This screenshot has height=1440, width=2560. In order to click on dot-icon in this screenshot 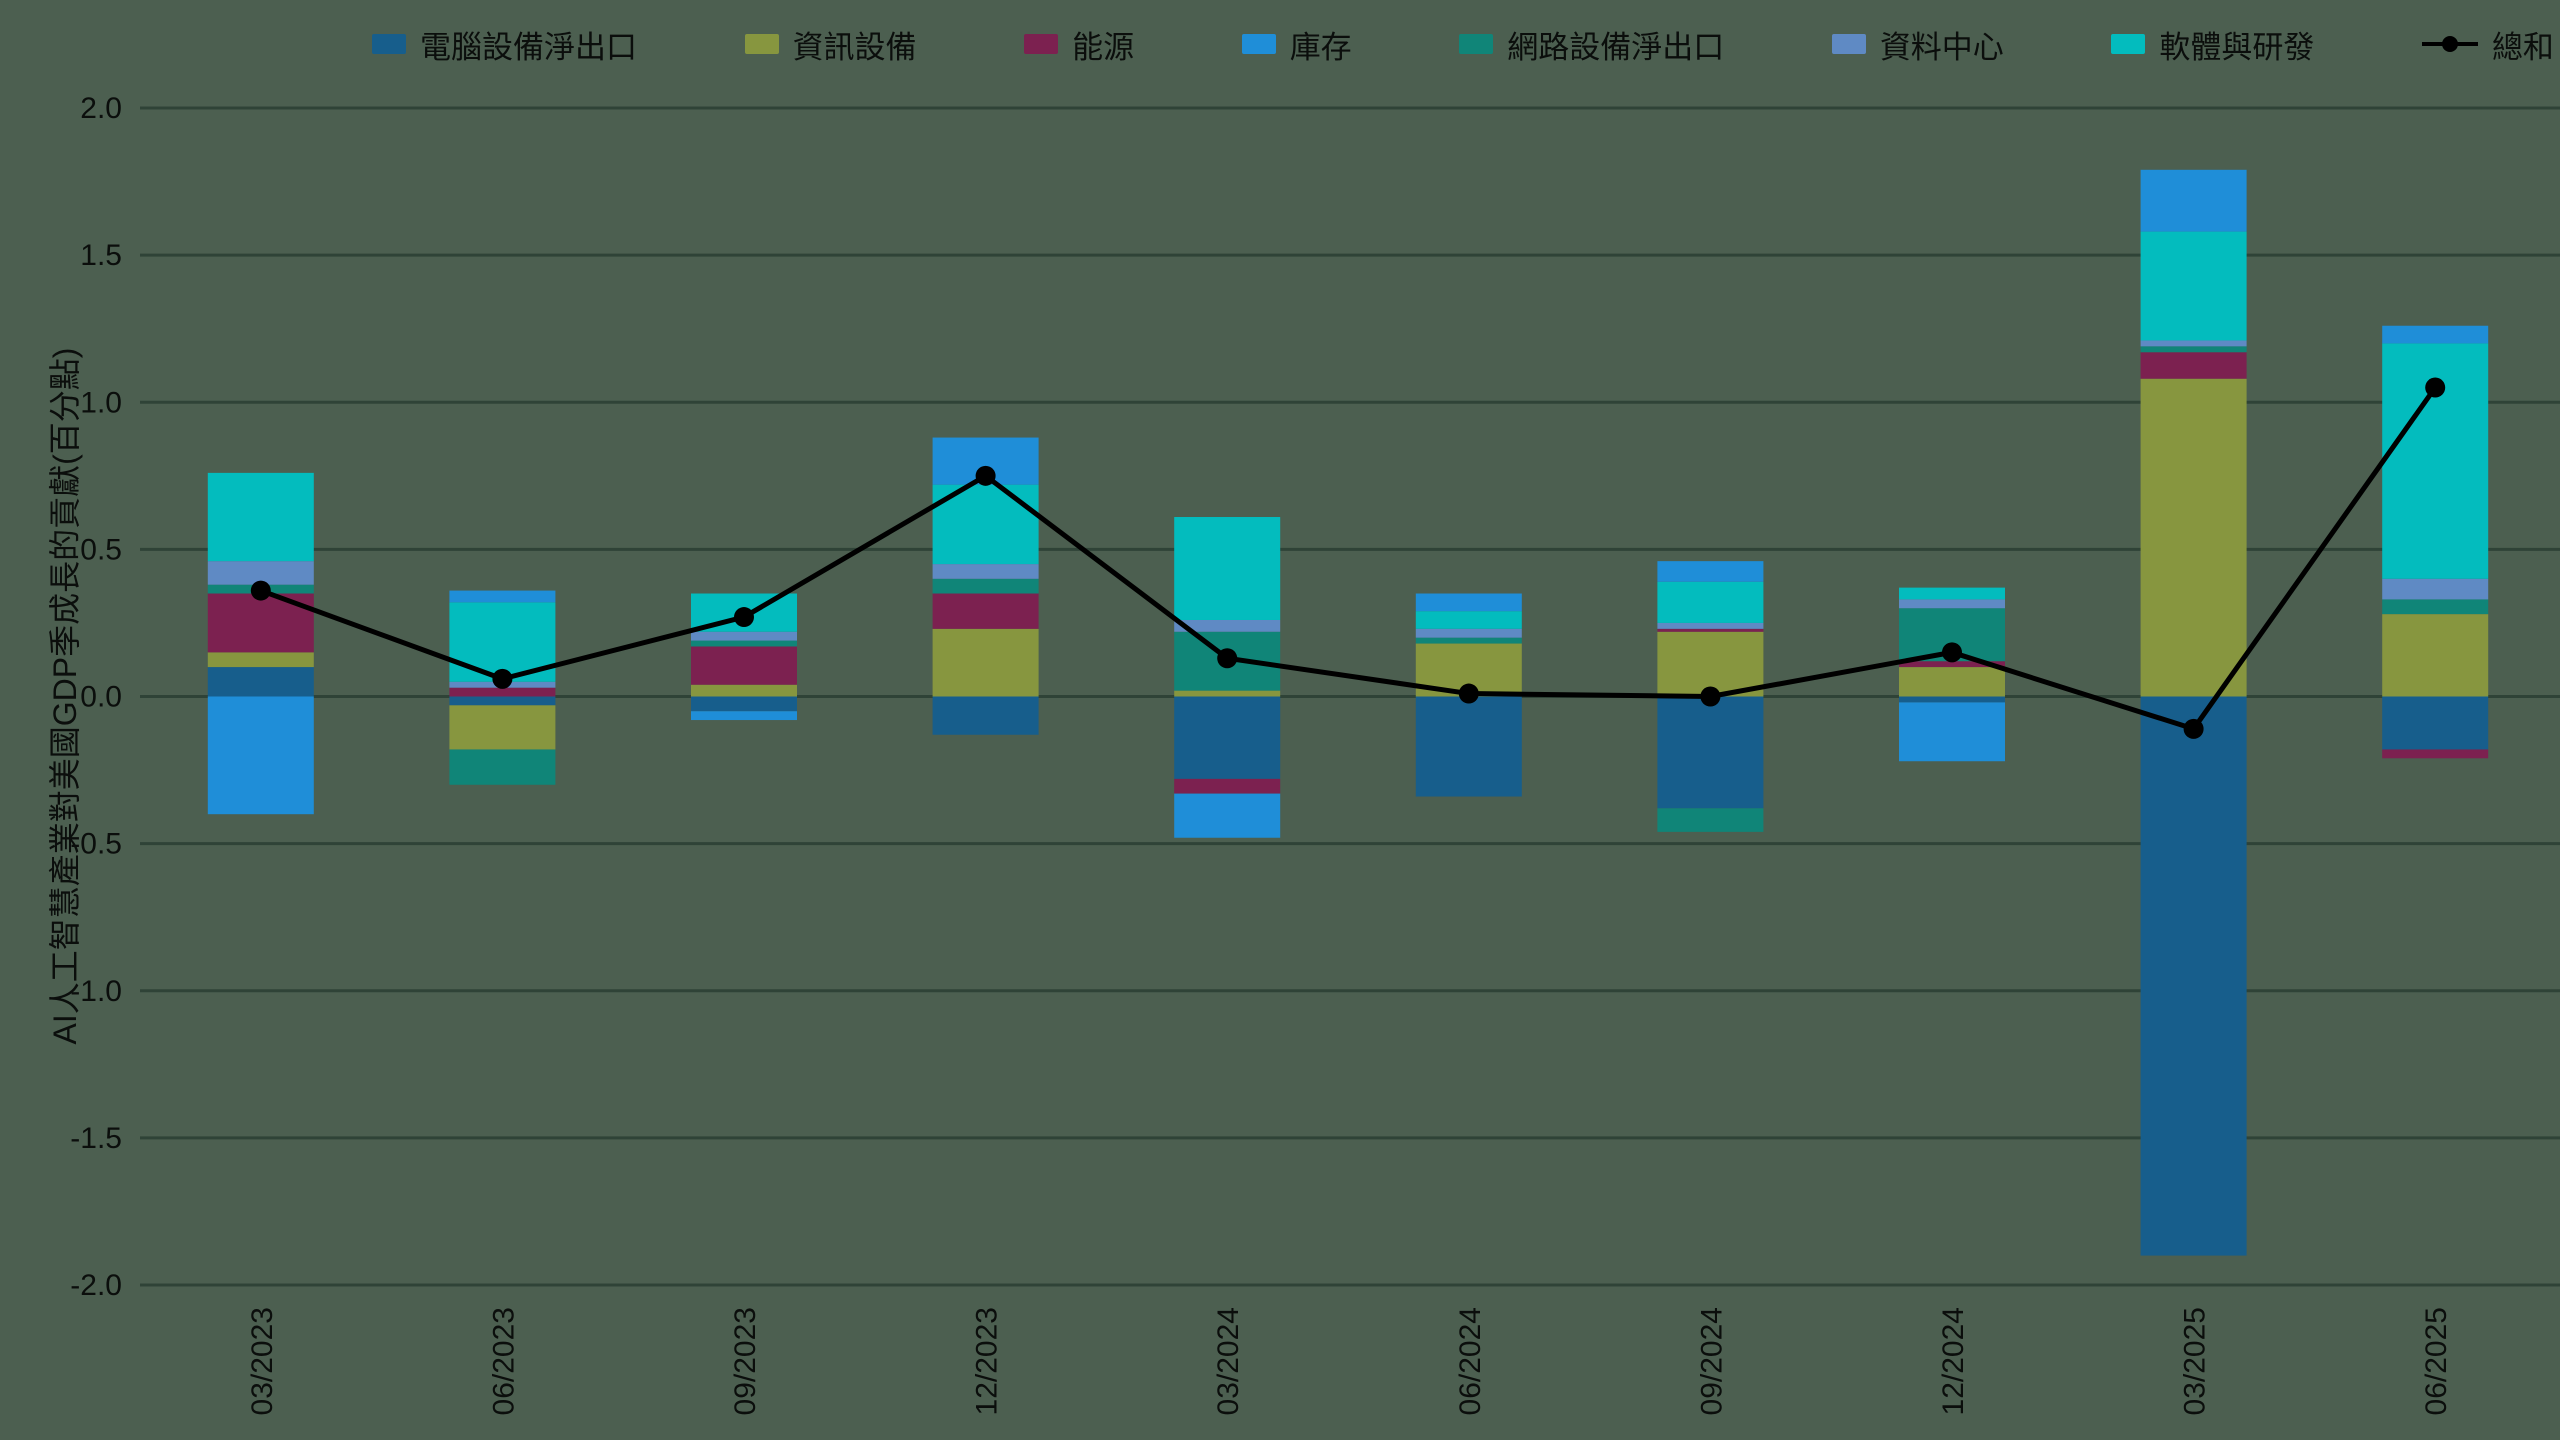, I will do `click(2449, 44)`.